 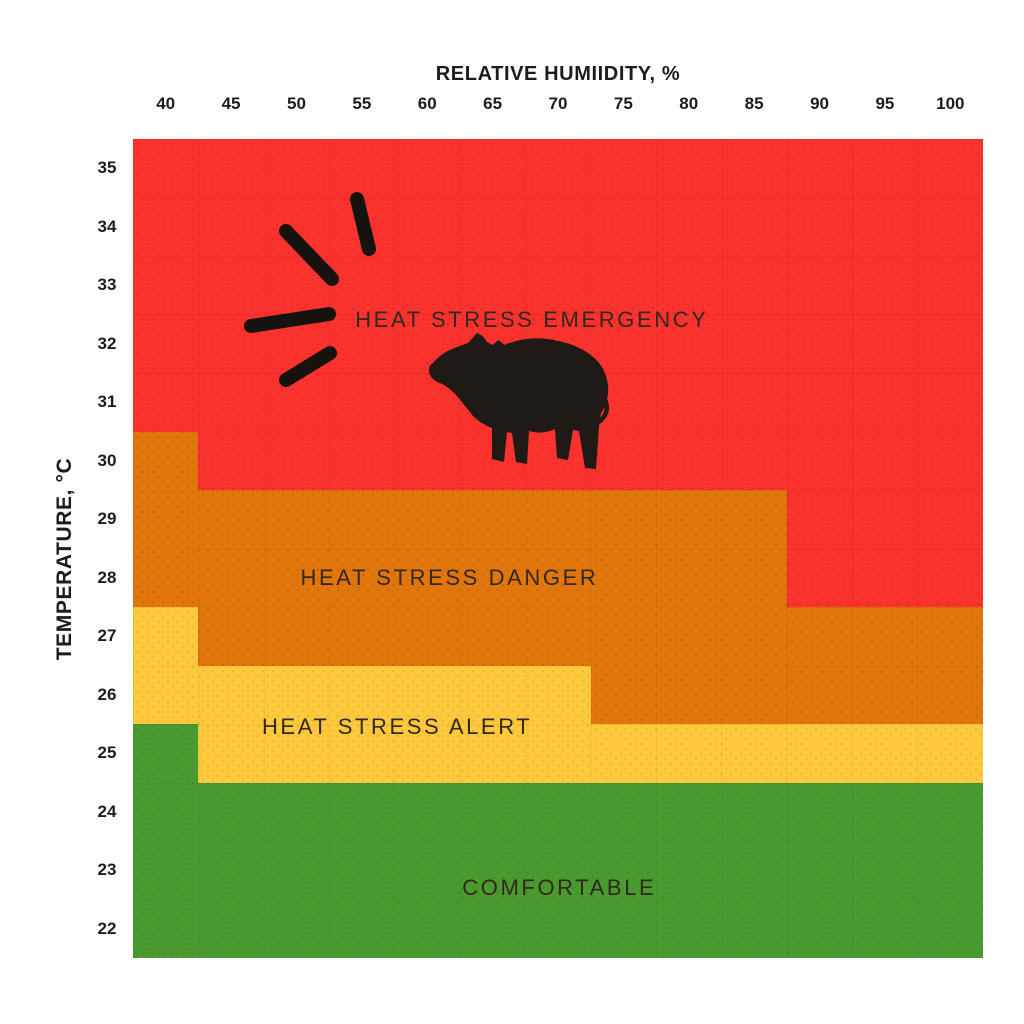 I want to click on x-tick-label: 95, so click(x=885, y=103).